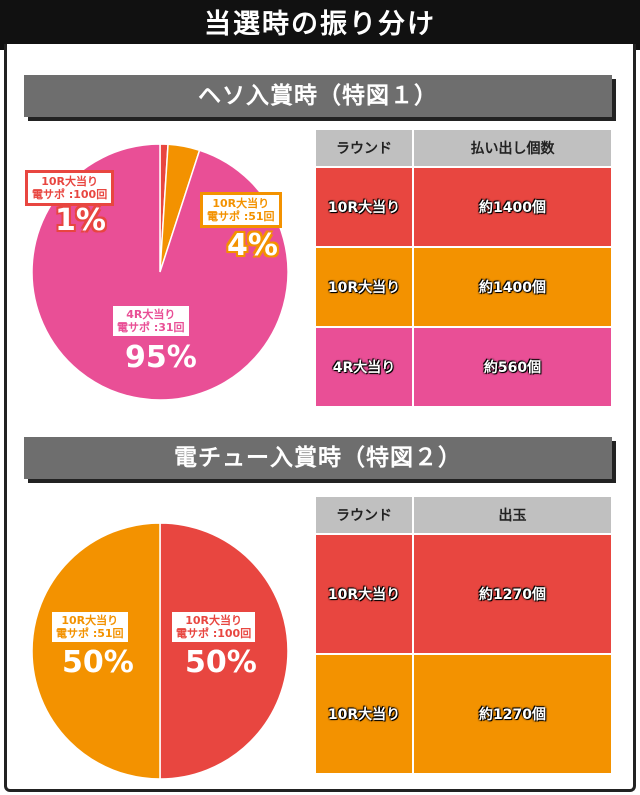 The image size is (640, 795). I want to click on slice-percent-2: 4%, so click(252, 245).